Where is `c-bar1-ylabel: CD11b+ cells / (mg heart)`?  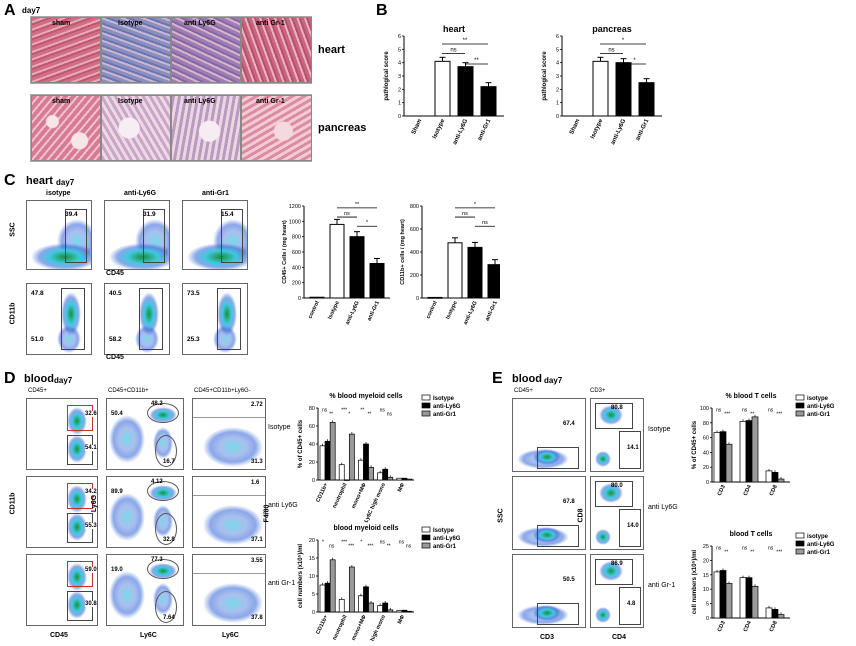
c-bar1-ylabel: CD11b+ cells / (mg heart) is located at coordinates (403, 252).